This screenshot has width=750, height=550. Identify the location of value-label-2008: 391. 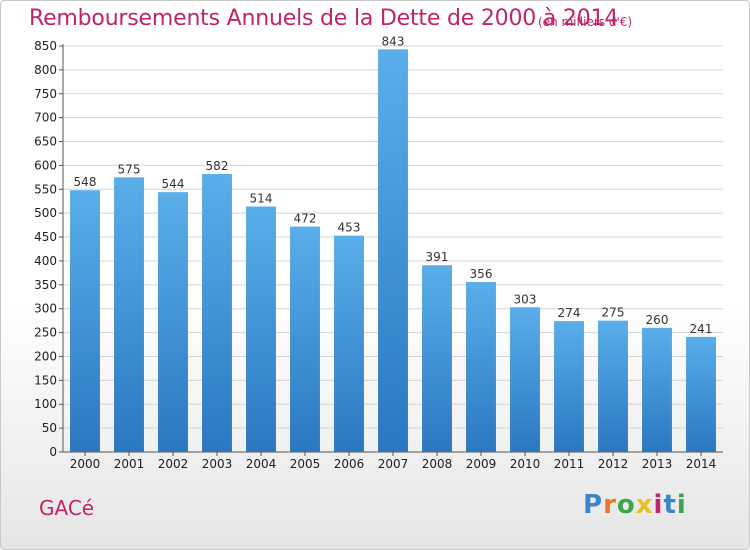
(437, 257).